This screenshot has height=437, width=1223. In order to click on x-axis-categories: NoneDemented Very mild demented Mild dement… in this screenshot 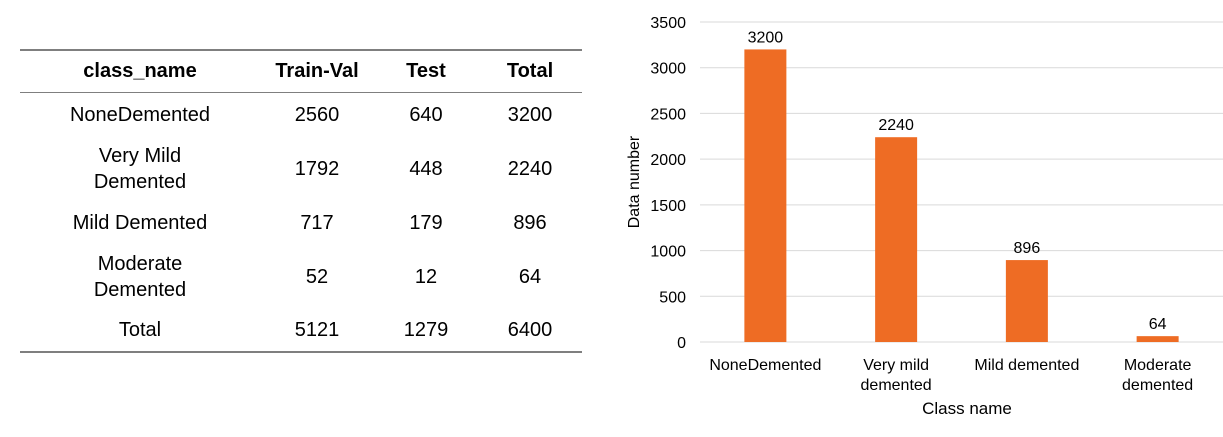, I will do `click(951, 375)`.